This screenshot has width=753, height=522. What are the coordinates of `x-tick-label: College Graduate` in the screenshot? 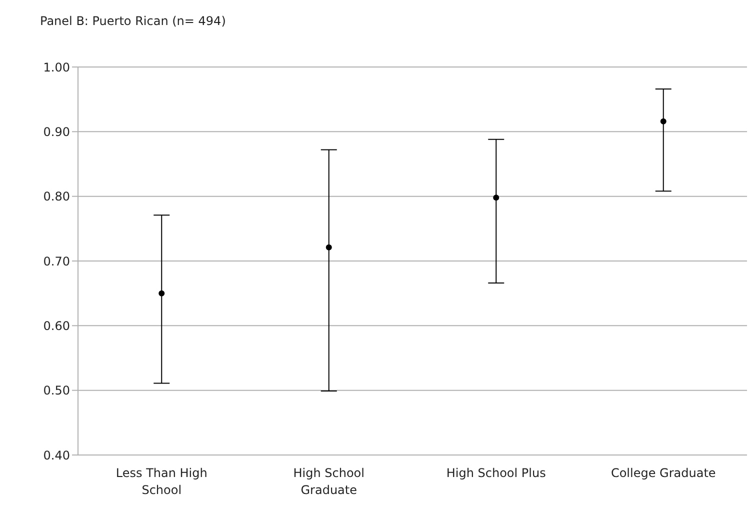 It's located at (663, 473).